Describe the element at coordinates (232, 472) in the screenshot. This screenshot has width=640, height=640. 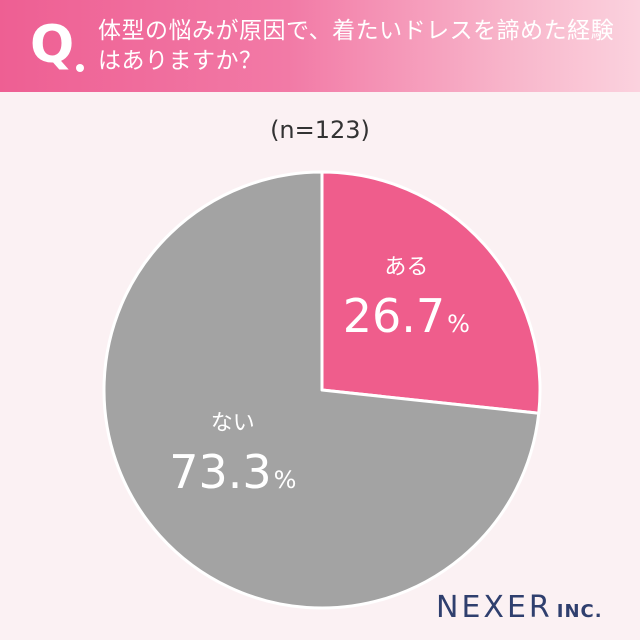
I see `slice-value-label-1: 73.3%` at that location.